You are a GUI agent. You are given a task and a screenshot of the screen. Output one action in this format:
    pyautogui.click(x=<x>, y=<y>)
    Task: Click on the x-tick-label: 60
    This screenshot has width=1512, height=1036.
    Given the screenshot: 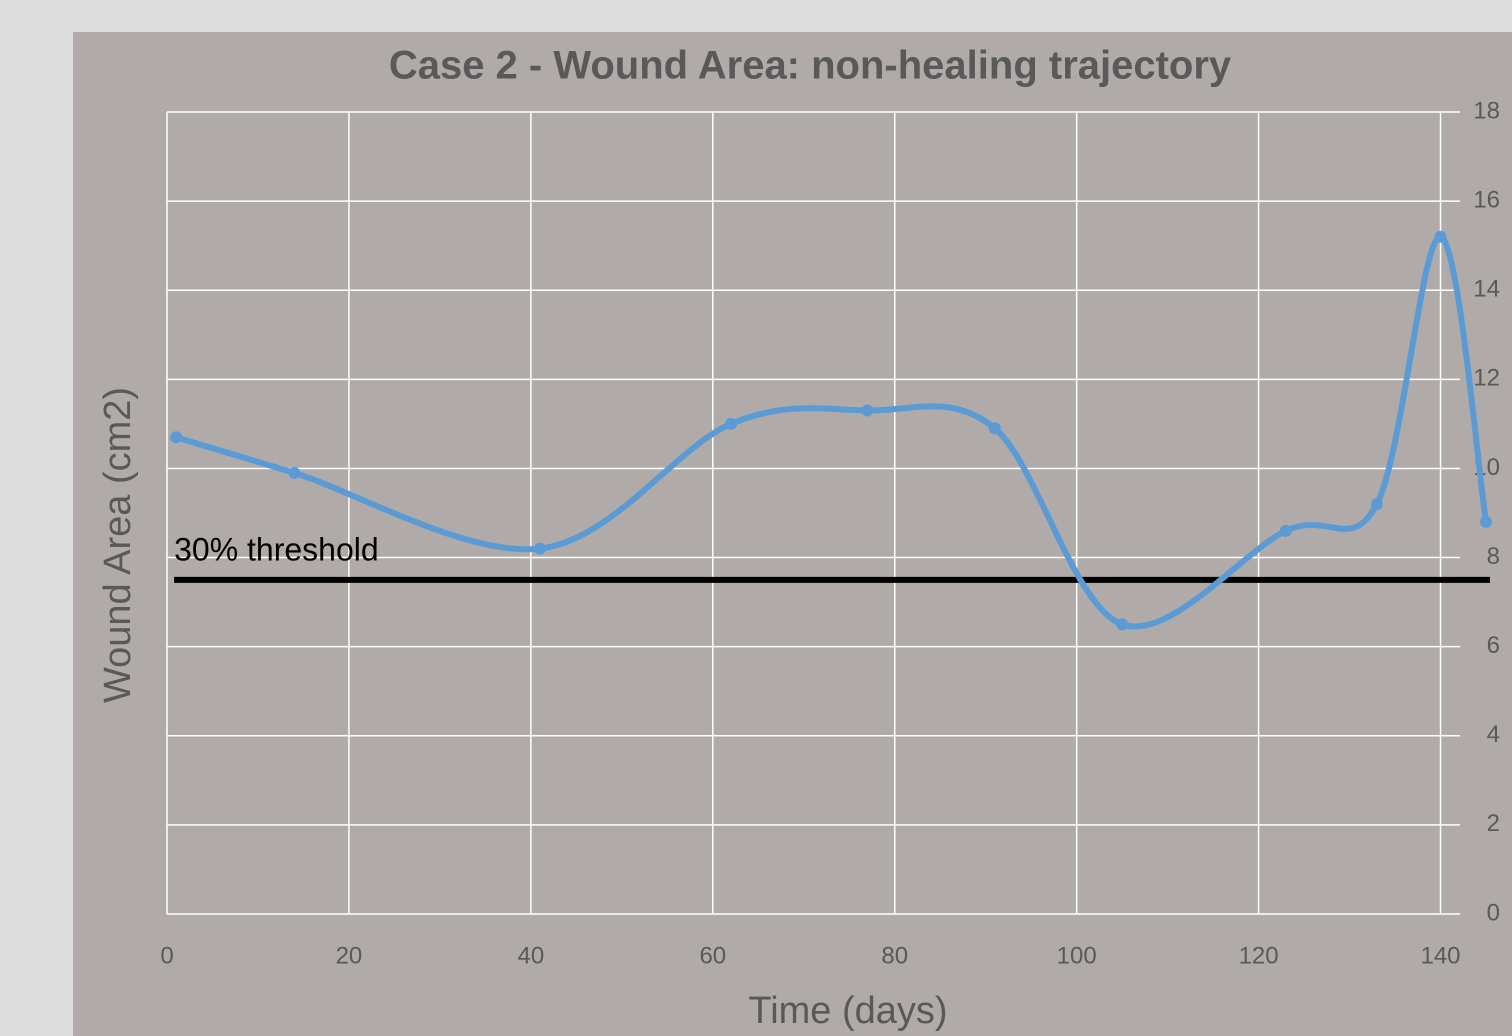 What is the action you would take?
    pyautogui.click(x=712, y=955)
    